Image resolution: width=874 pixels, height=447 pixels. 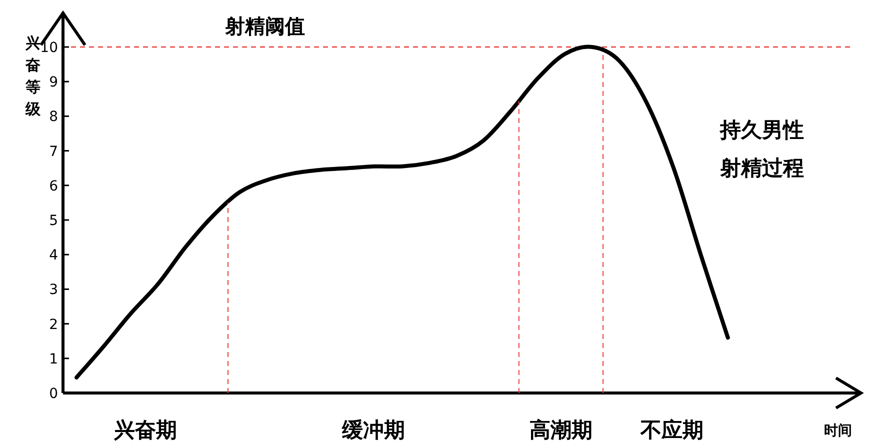 I want to click on text: 高潮期, so click(x=560, y=430).